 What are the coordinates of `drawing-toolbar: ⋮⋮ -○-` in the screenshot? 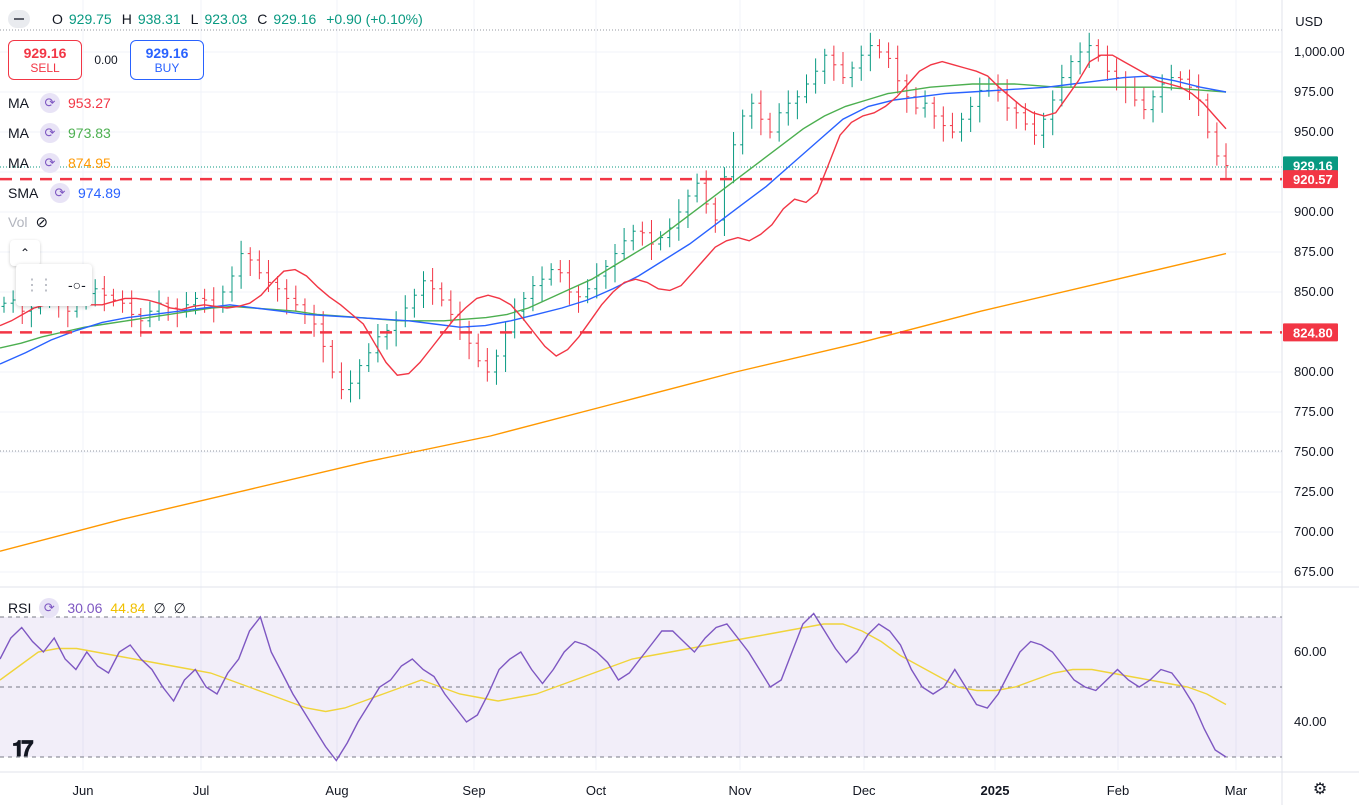 It's located at (54, 285).